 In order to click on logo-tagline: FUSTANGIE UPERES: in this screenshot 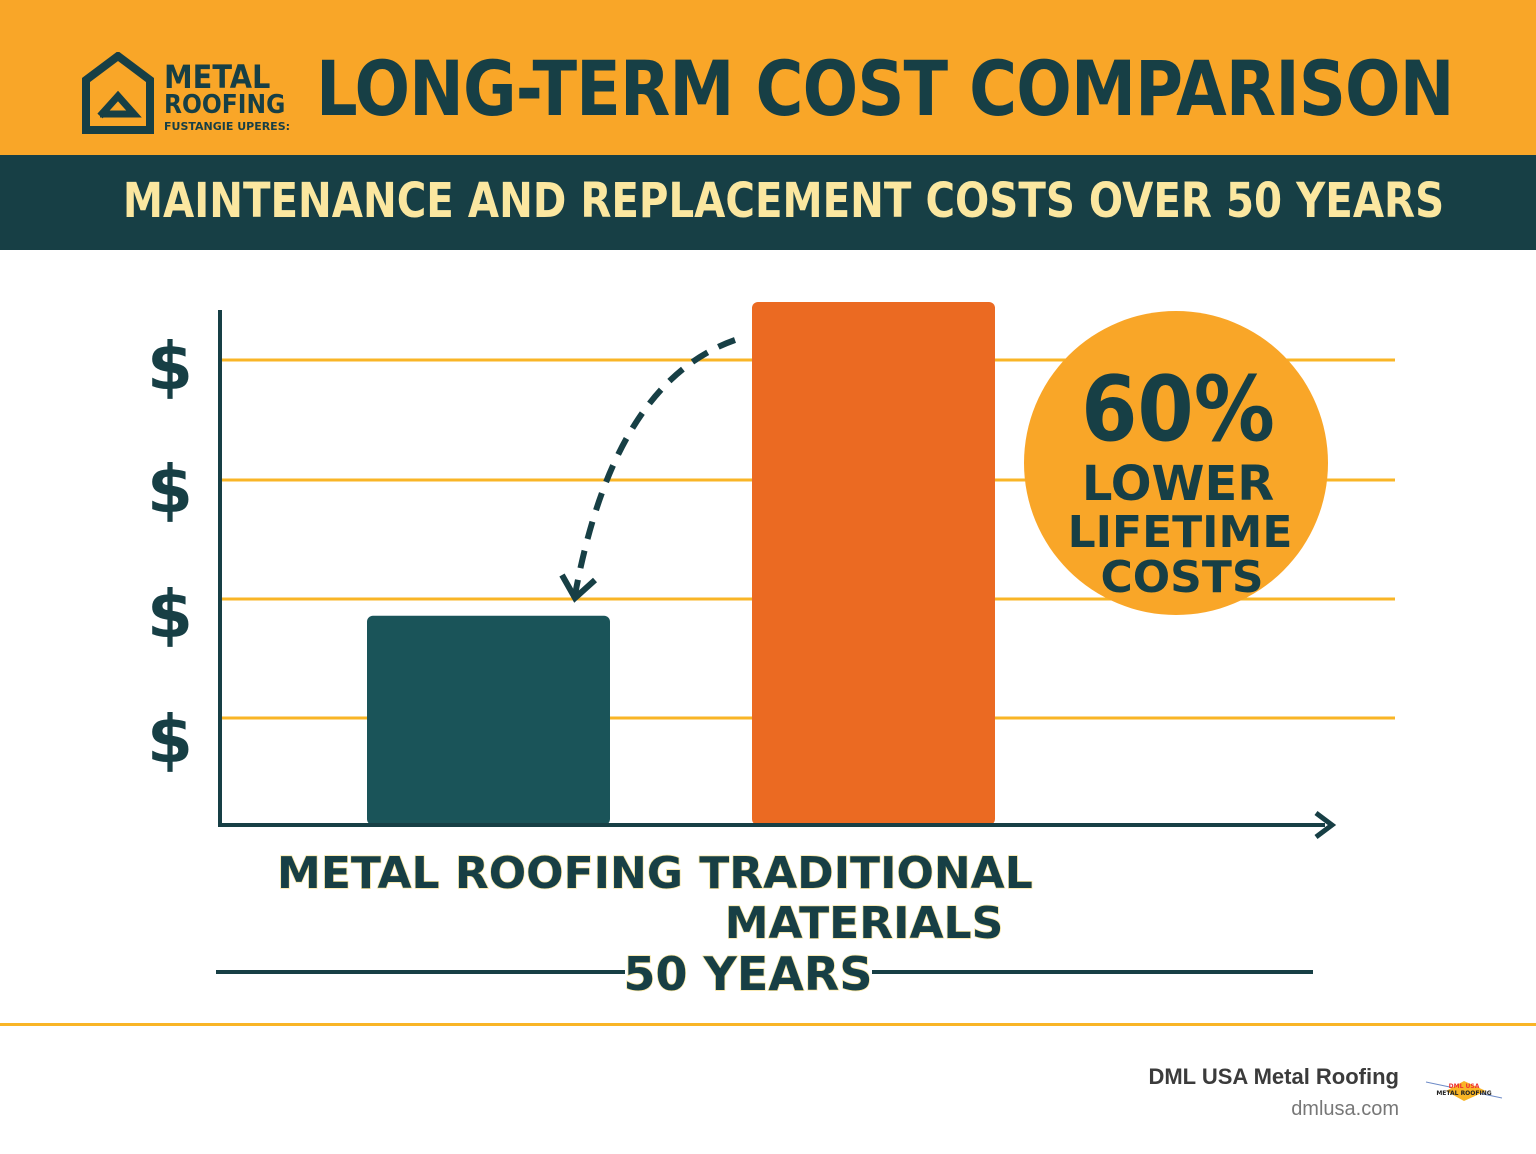, I will do `click(227, 126)`.